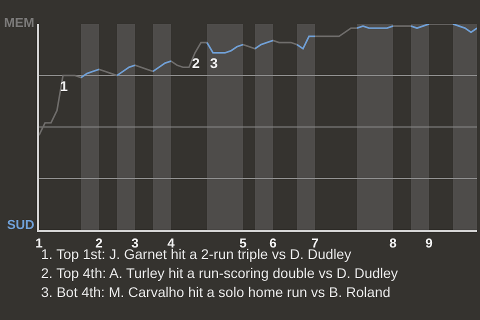 Image resolution: width=480 pixels, height=320 pixels. I want to click on text: 2. Top 4th: A. Turley hit a run-scoring double vs D. Dudley, so click(219, 273).